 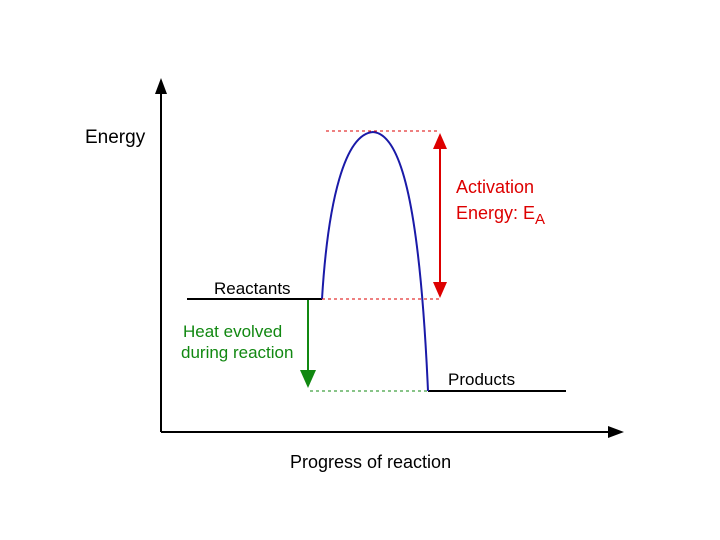 What do you see at coordinates (481, 379) in the screenshot?
I see `products-label: Products` at bounding box center [481, 379].